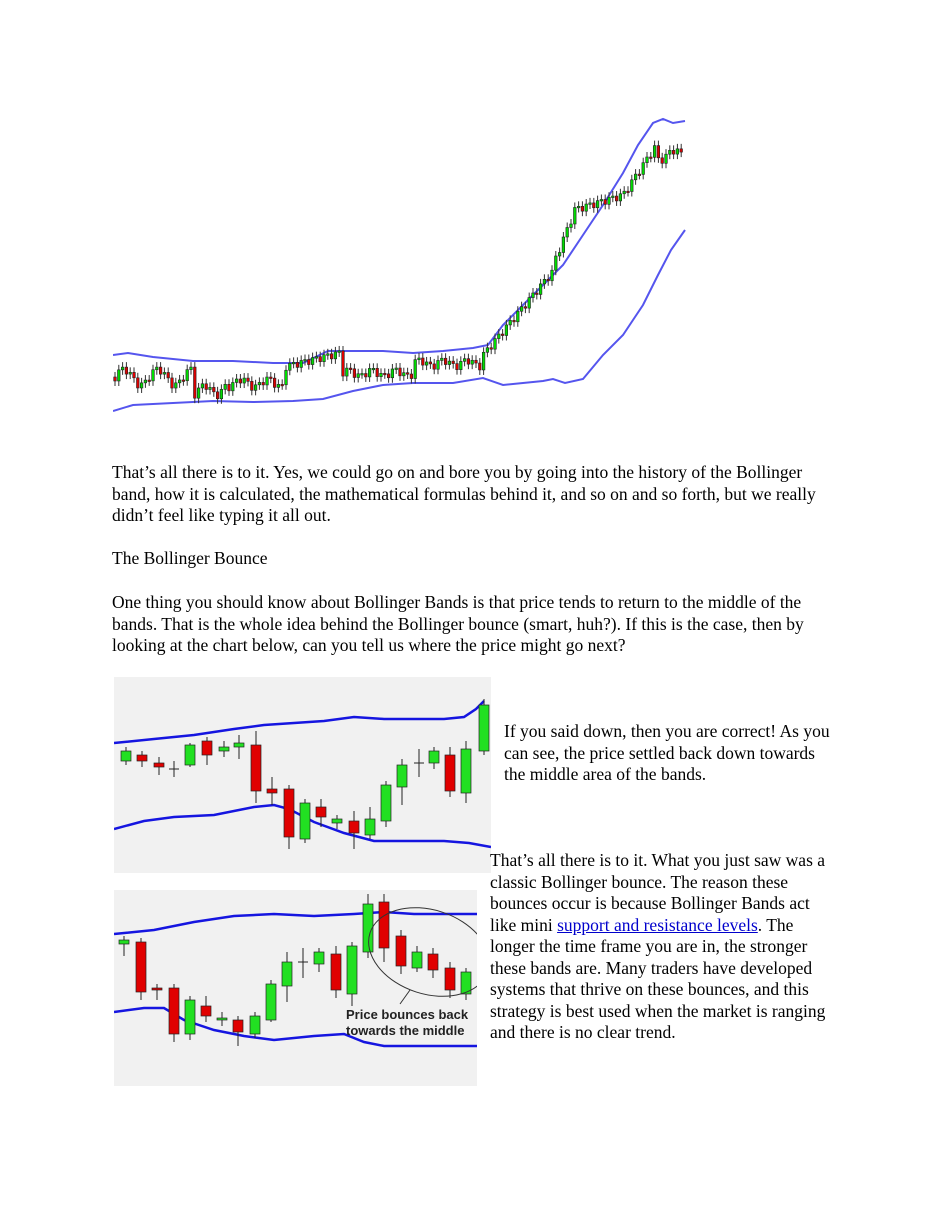  Describe the element at coordinates (407, 1014) in the screenshot. I see `annotation-line-1: Price bounces back` at that location.